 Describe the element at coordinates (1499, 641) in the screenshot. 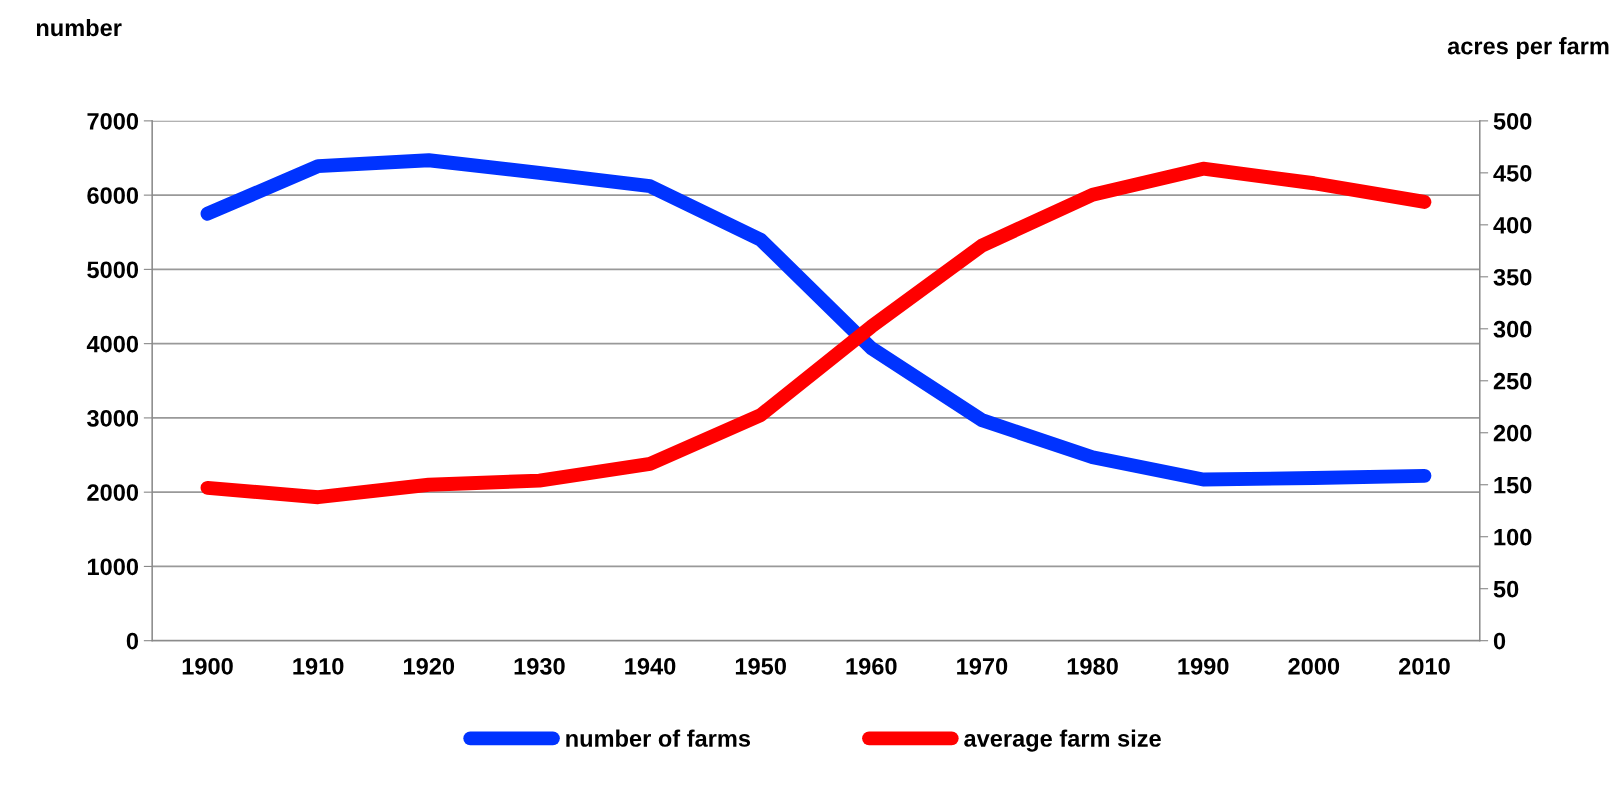

I see `y2-tick-label: 0` at that location.